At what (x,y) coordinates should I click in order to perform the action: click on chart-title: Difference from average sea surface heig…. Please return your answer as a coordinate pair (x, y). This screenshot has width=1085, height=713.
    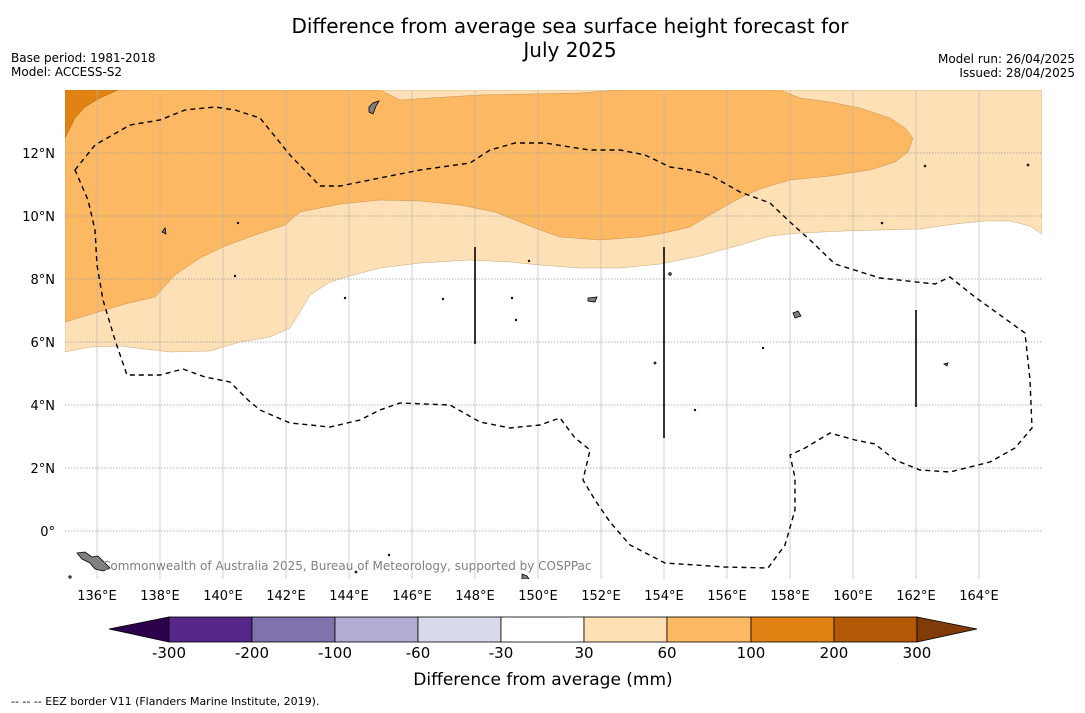
    Looking at the image, I should click on (570, 38).